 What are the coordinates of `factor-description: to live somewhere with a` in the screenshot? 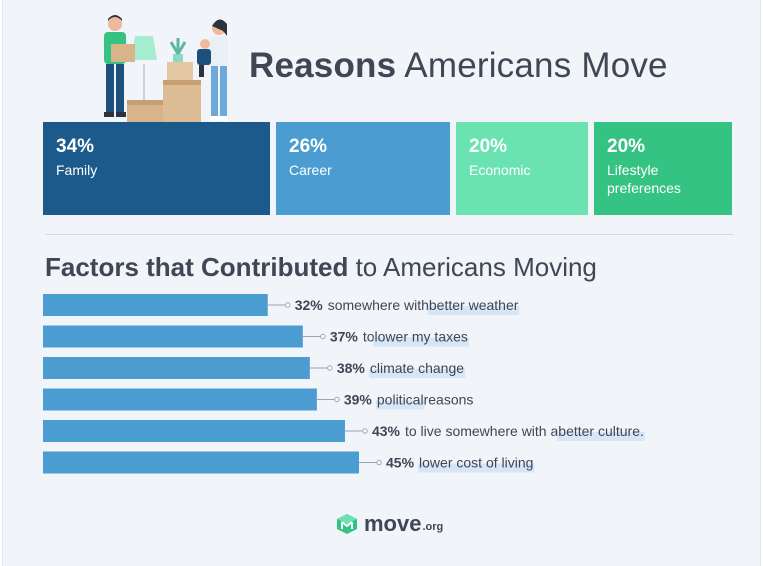 It's located at (482, 431).